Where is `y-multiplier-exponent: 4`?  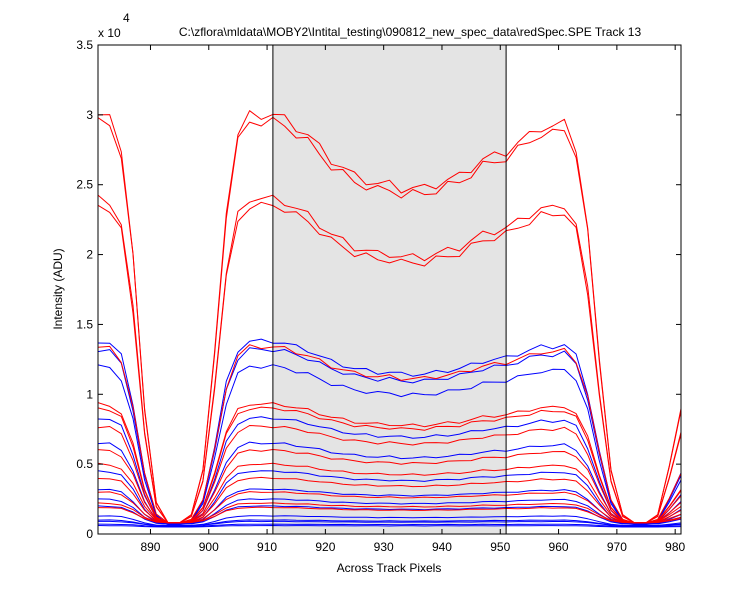 y-multiplier-exponent: 4 is located at coordinates (126, 18).